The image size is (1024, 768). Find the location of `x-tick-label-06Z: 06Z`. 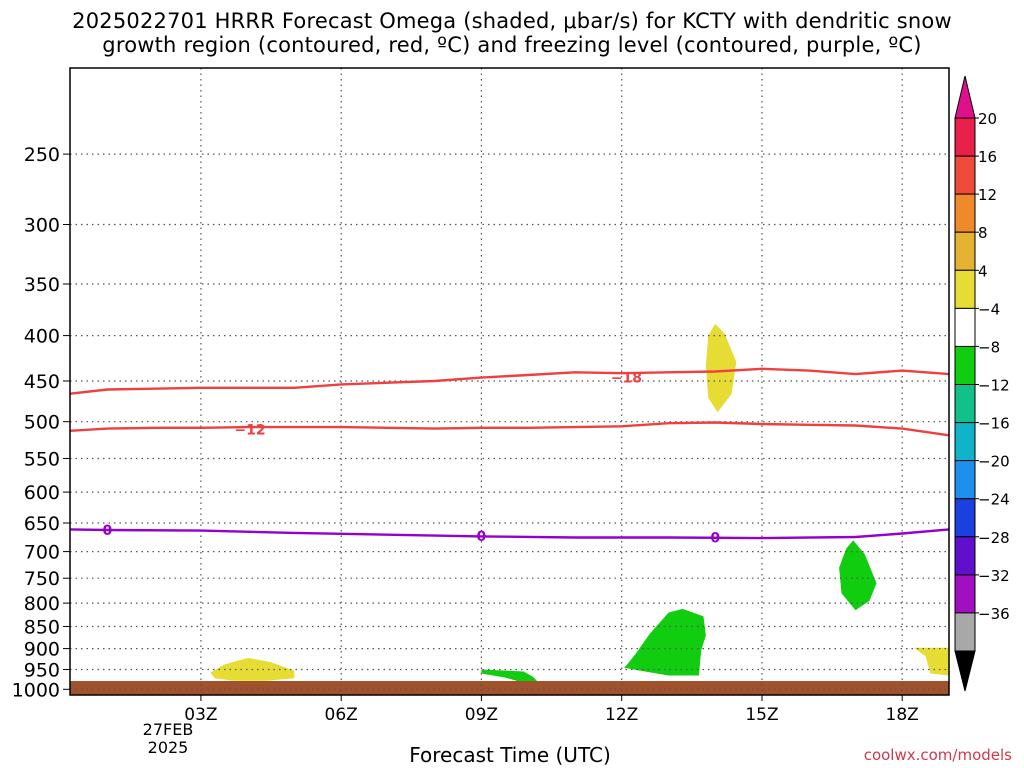

x-tick-label-06Z: 06Z is located at coordinates (341, 715).